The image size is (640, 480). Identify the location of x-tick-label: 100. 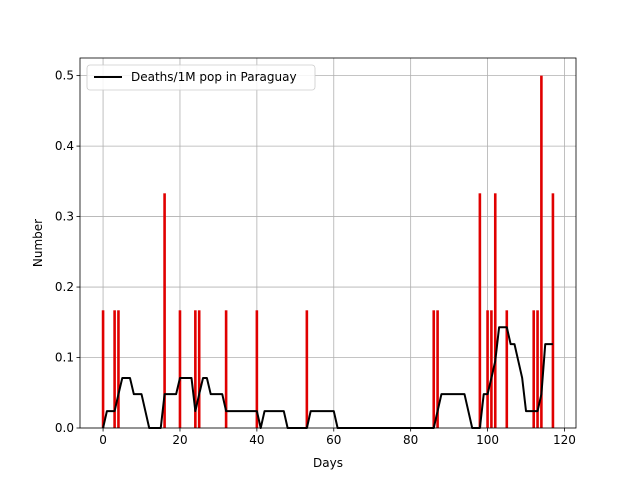
(487, 440).